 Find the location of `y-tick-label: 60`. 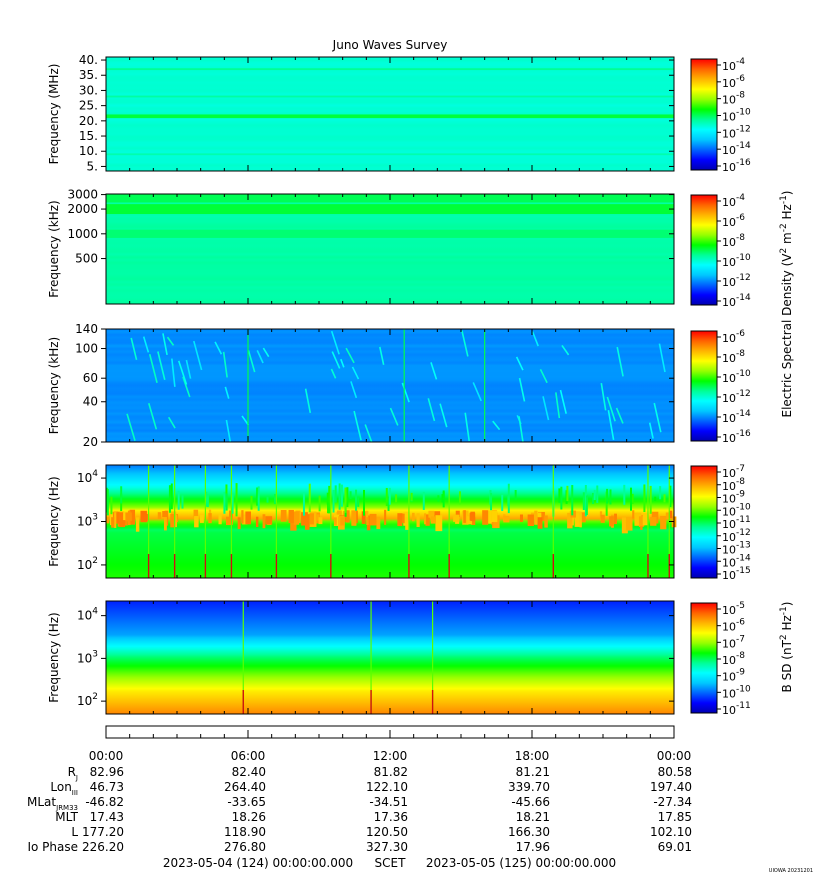

y-tick-label: 60 is located at coordinates (90, 378).